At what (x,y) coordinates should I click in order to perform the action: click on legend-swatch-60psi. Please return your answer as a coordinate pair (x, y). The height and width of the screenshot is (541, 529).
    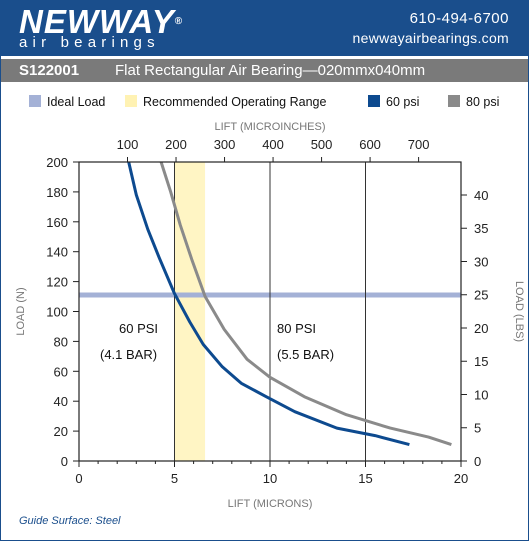
    Looking at the image, I should click on (374, 101).